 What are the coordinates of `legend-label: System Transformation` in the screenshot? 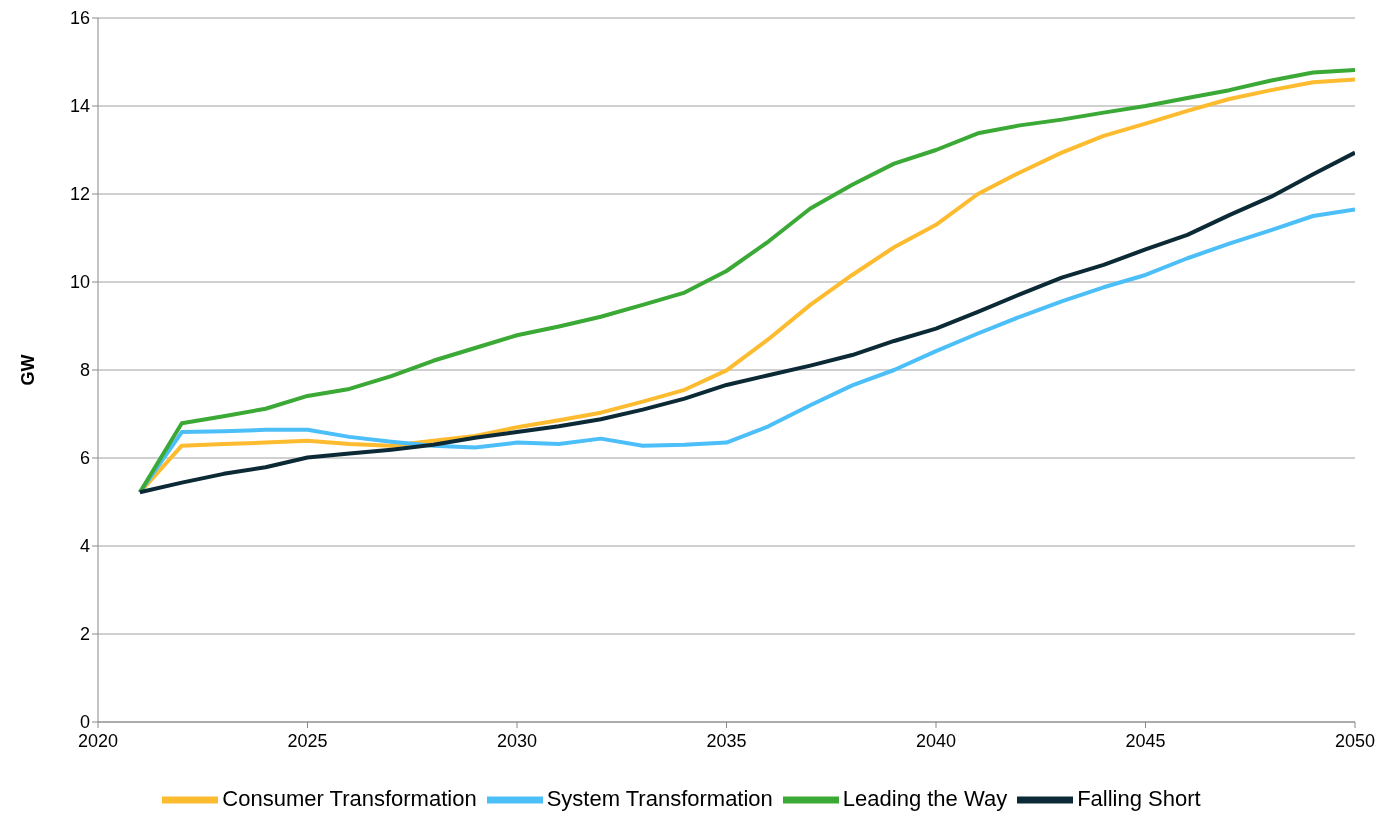 It's located at (659, 798).